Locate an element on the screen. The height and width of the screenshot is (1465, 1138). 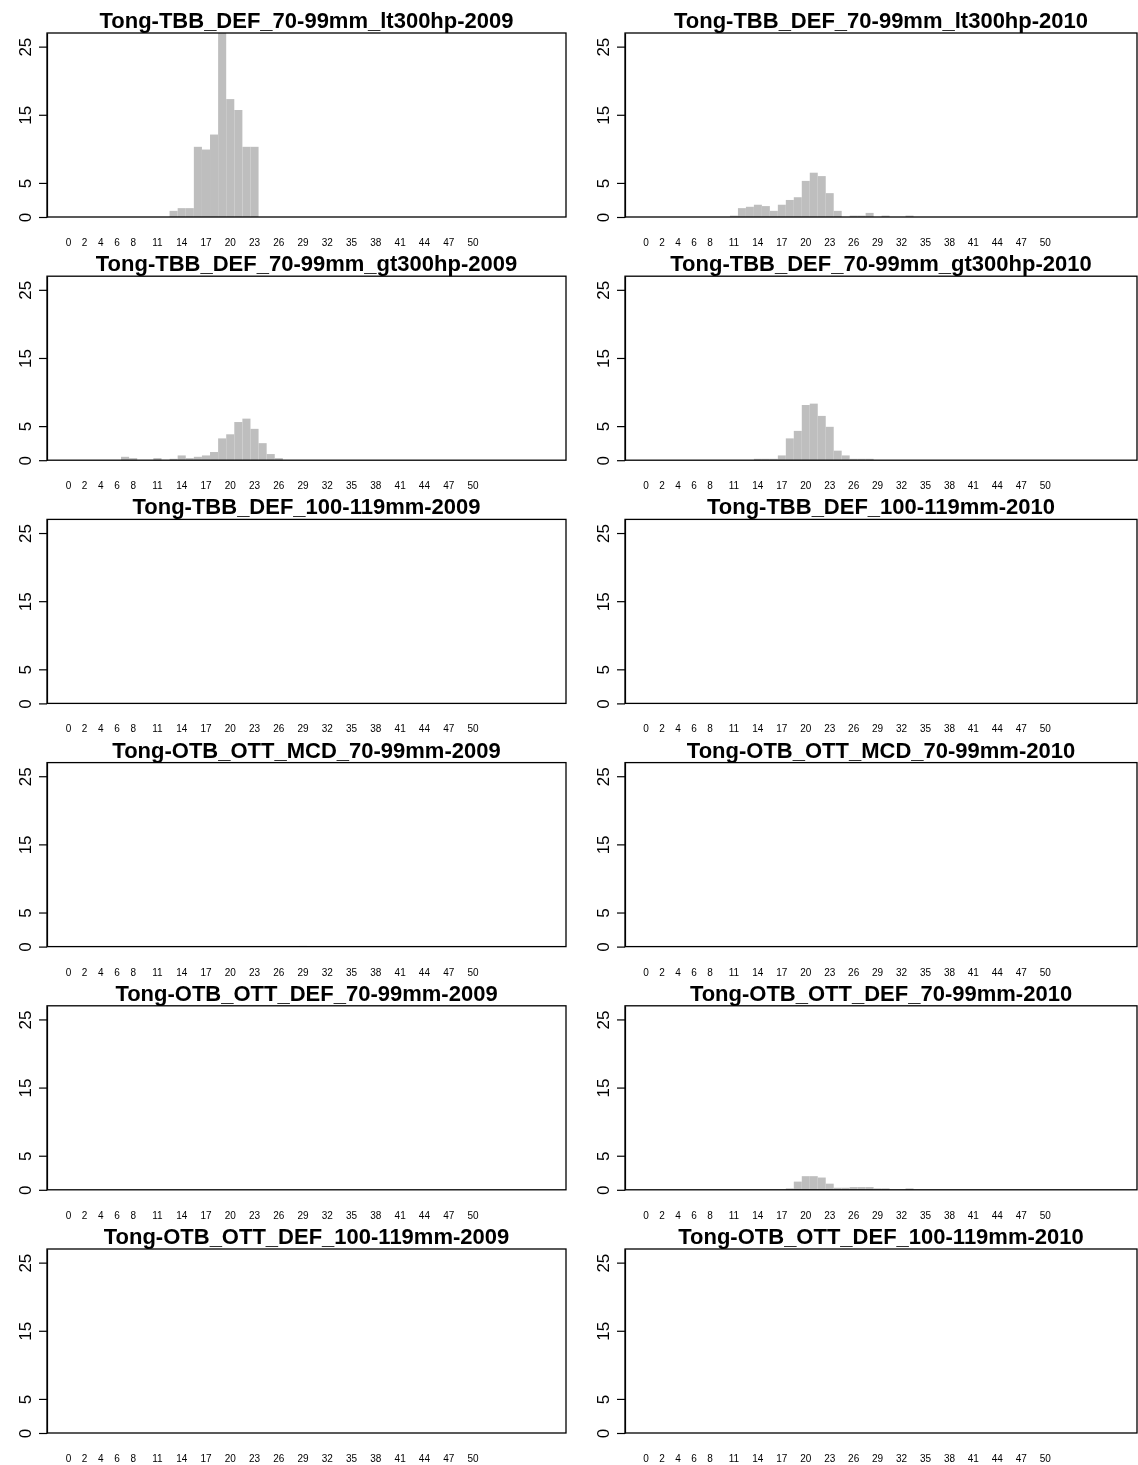
chart-title: Tong-OTB_OTT_DEF_100-119mm-2009 is located at coordinates (306, 1236).